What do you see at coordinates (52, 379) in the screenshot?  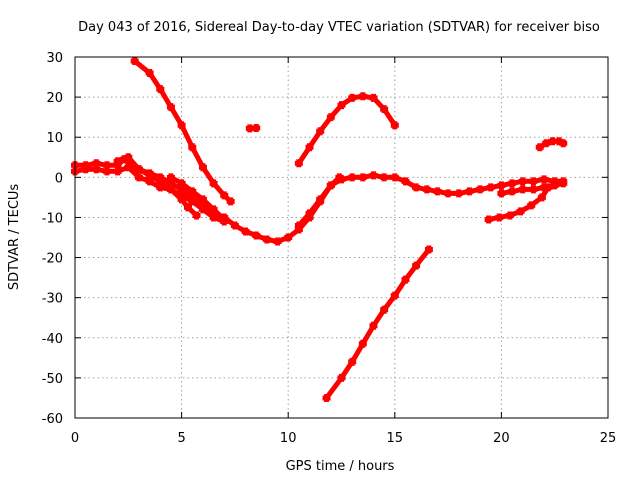 I see `y-tick-label: -50` at bounding box center [52, 379].